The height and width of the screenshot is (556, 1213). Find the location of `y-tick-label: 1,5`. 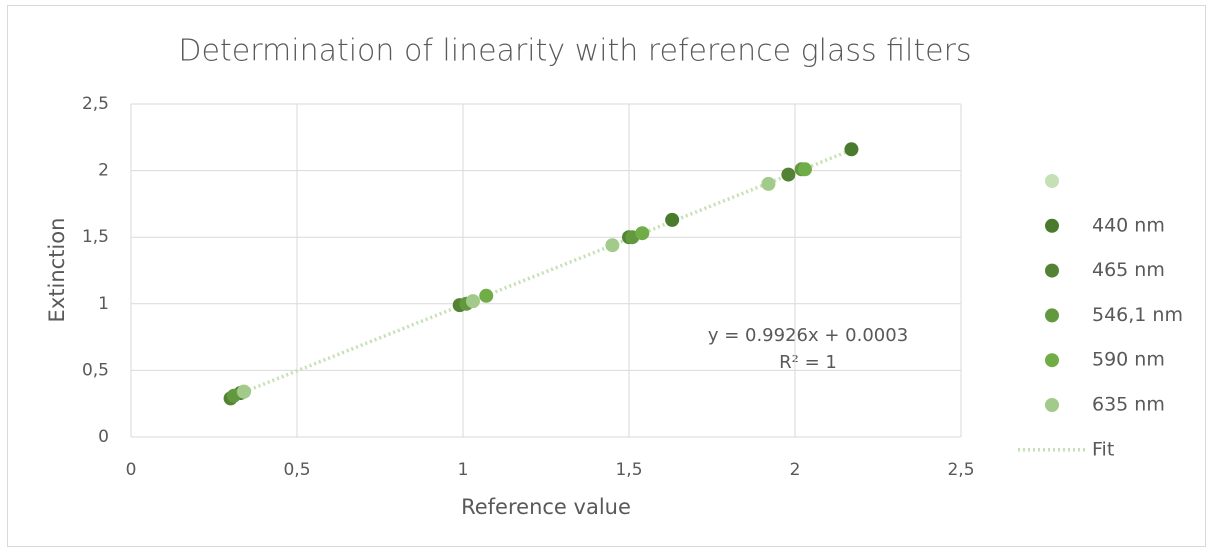

y-tick-label: 1,5 is located at coordinates (95, 237).